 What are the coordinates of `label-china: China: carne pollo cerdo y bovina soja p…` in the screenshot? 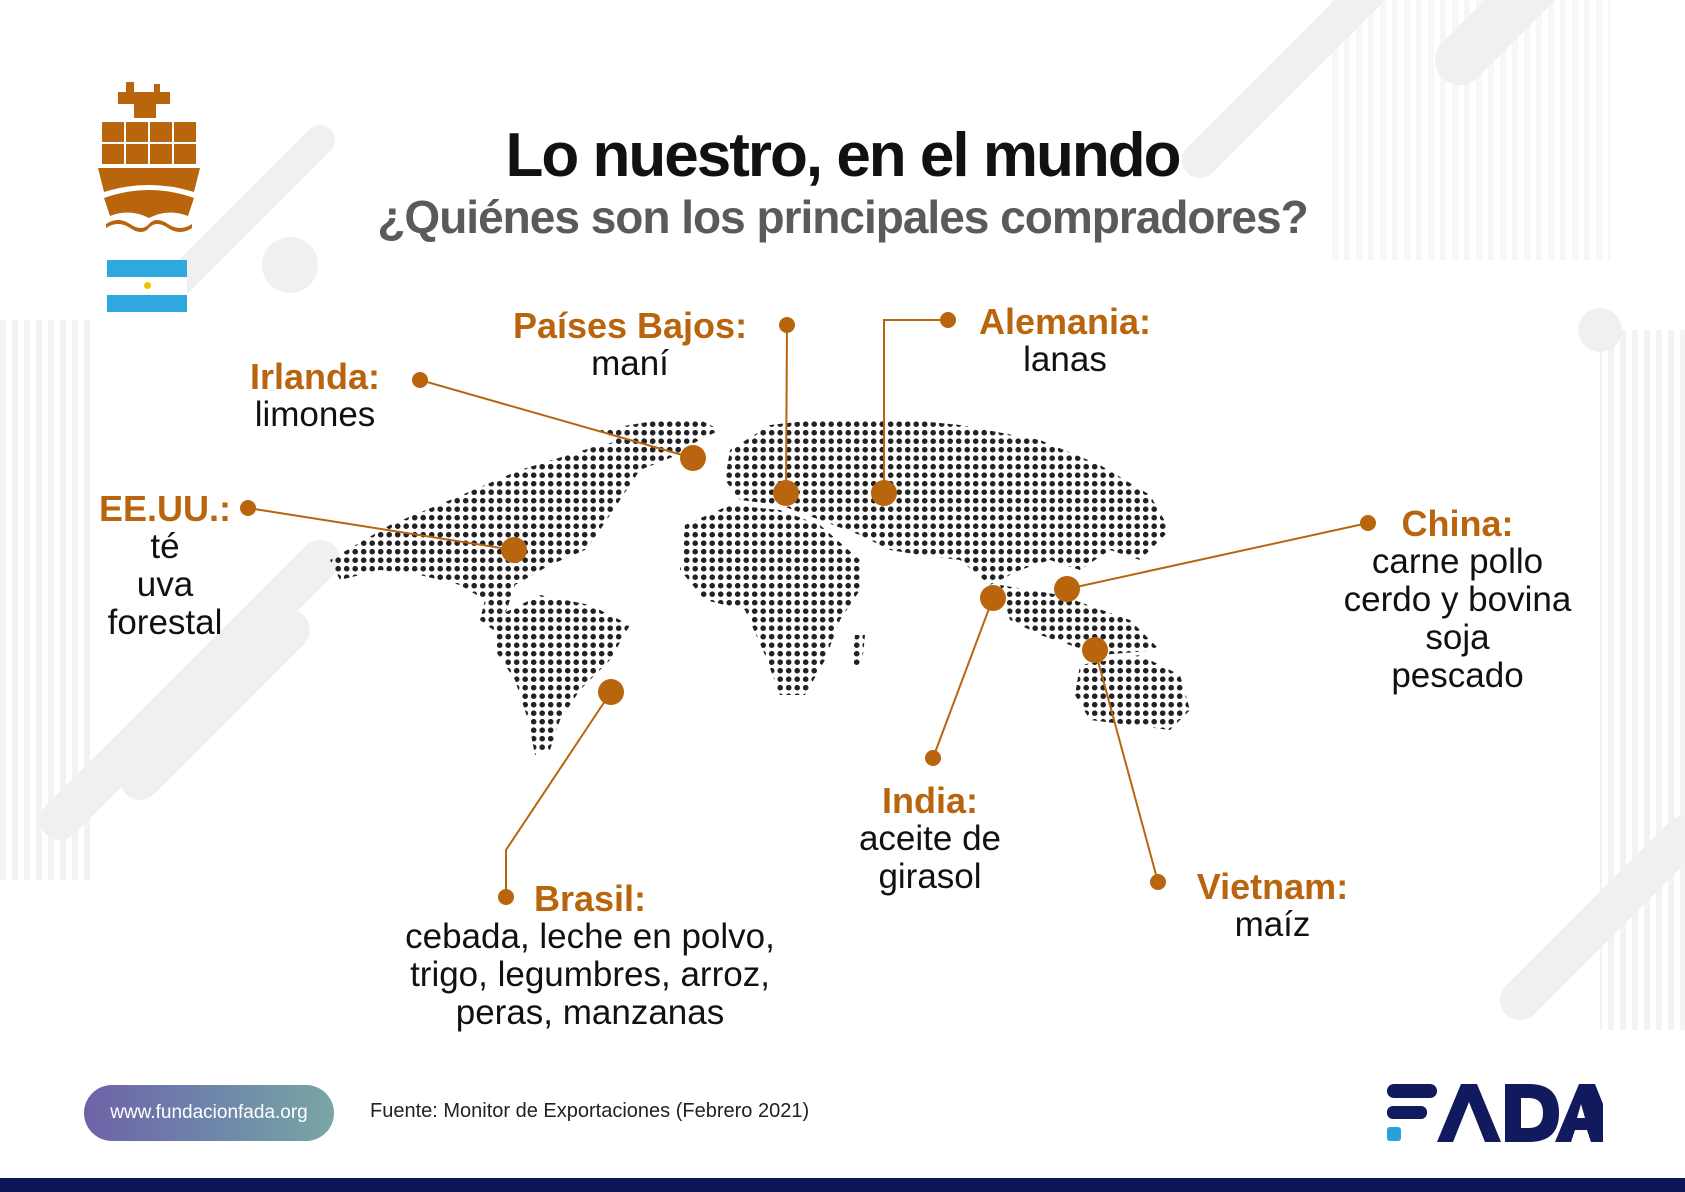 It's located at (1457, 600).